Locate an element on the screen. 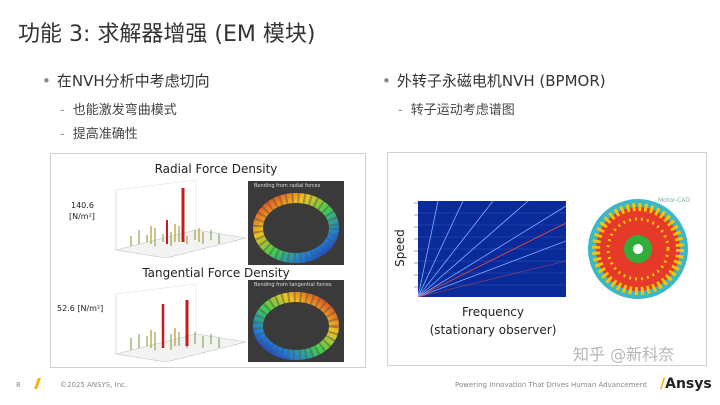 The image size is (720, 405). motor-cross-section is located at coordinates (638, 249).